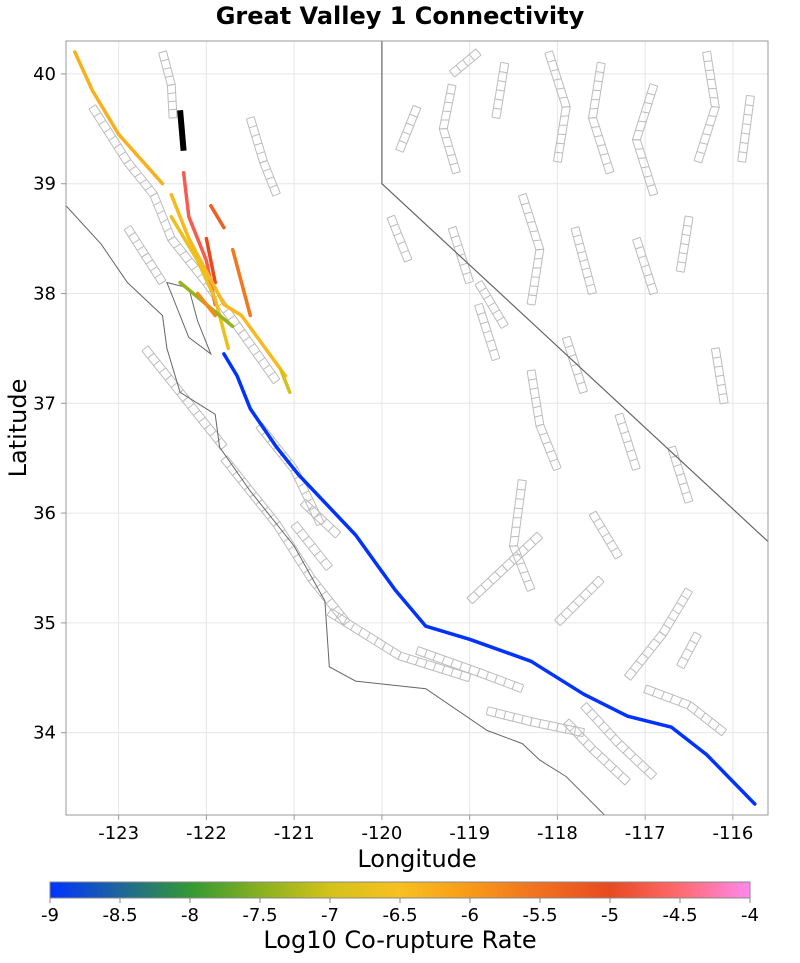 This screenshot has height=963, width=800. Describe the element at coordinates (119, 915) in the screenshot. I see `colorbar-tick-label: -8.5` at that location.